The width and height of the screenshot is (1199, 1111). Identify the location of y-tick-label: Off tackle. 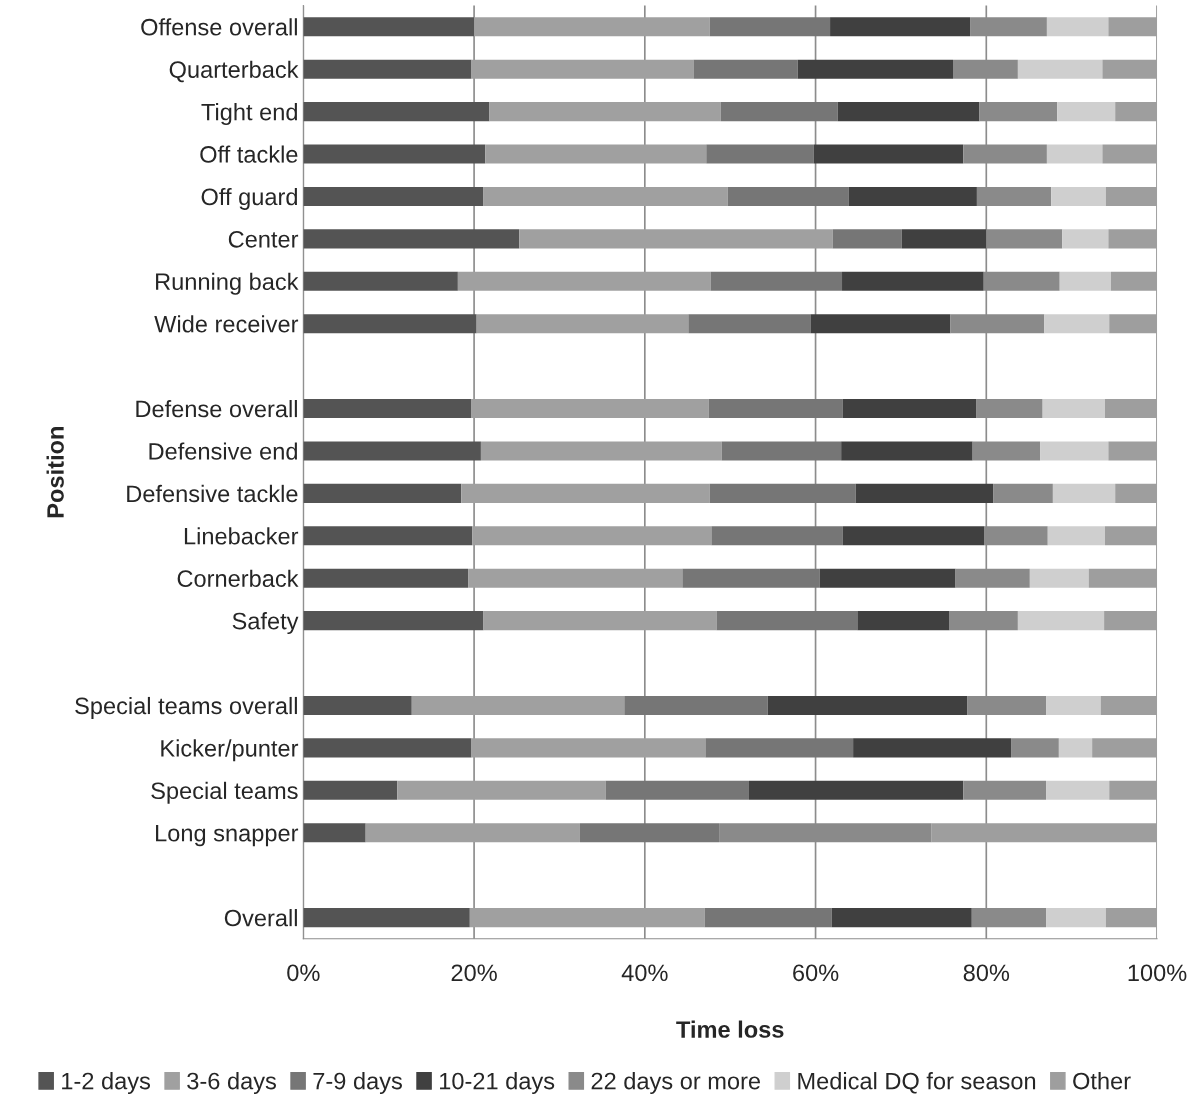
(249, 154).